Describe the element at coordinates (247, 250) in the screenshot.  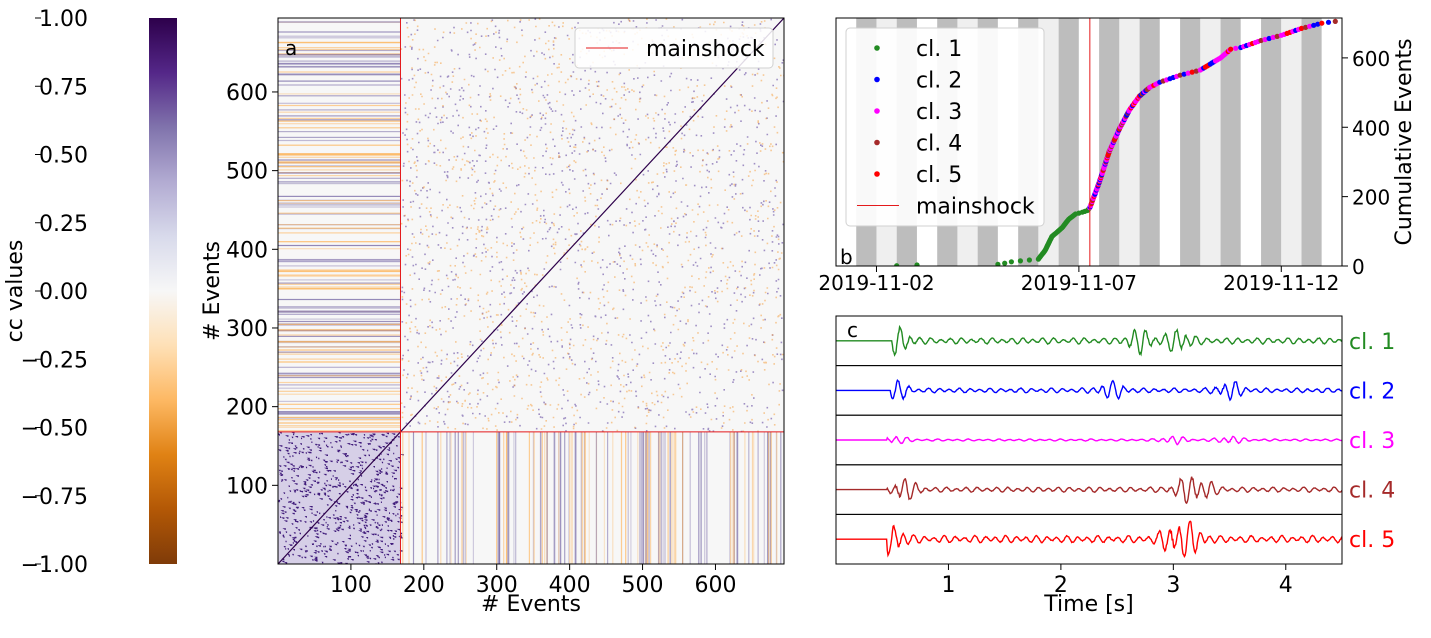
I see `y-tick-label: 400` at that location.